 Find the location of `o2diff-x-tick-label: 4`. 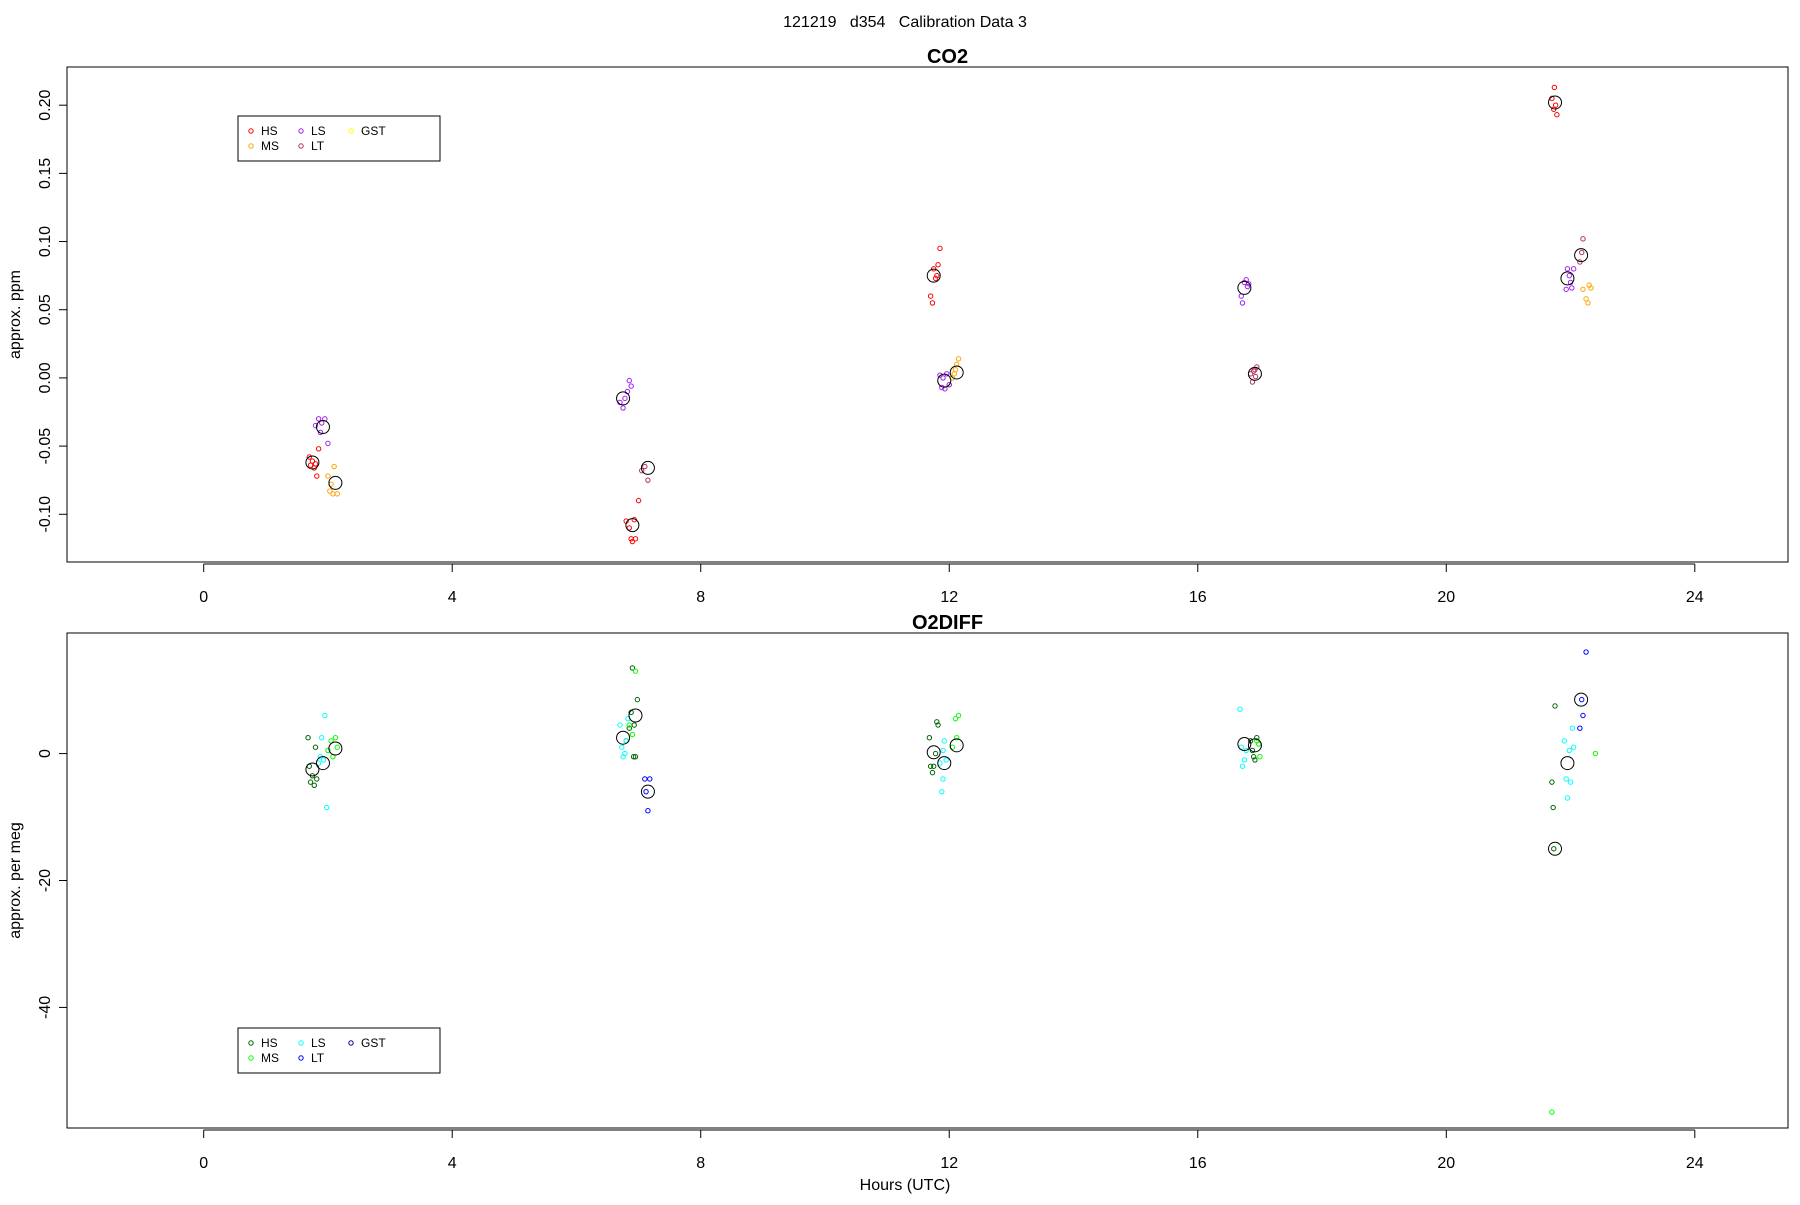

o2diff-x-tick-label: 4 is located at coordinates (452, 1163).